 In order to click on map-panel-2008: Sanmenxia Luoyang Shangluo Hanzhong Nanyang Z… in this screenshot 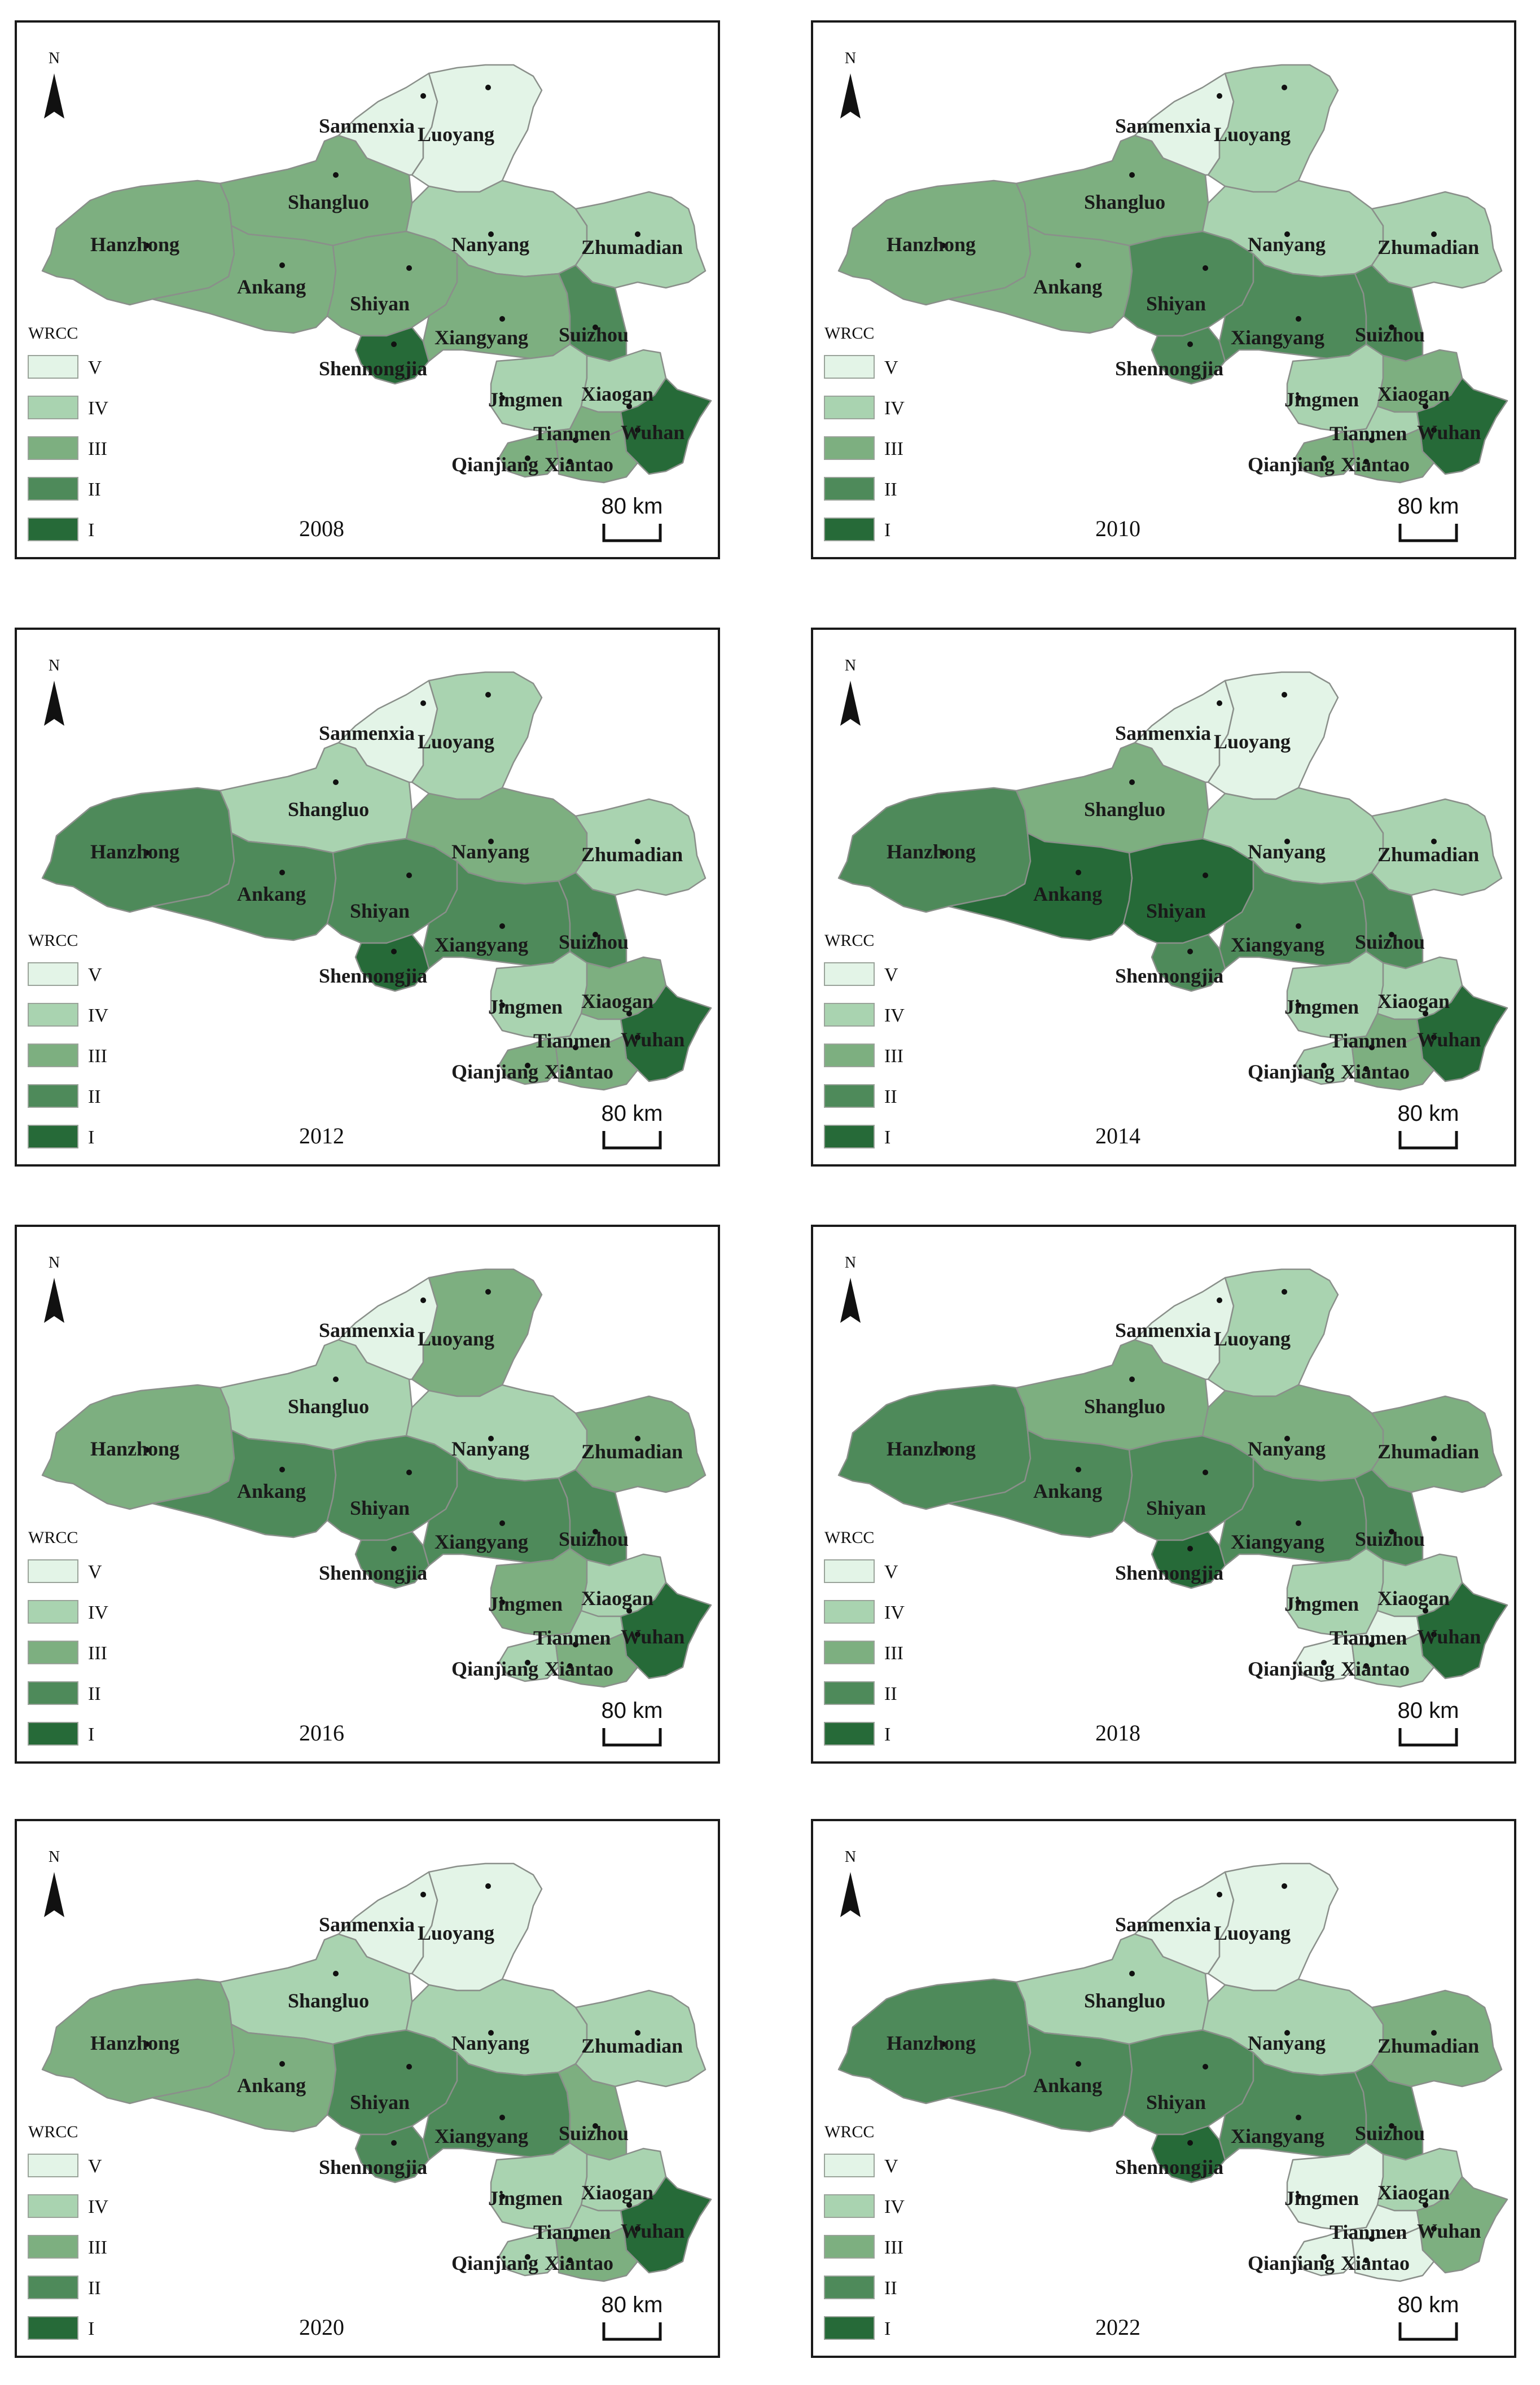, I will do `click(367, 289)`.